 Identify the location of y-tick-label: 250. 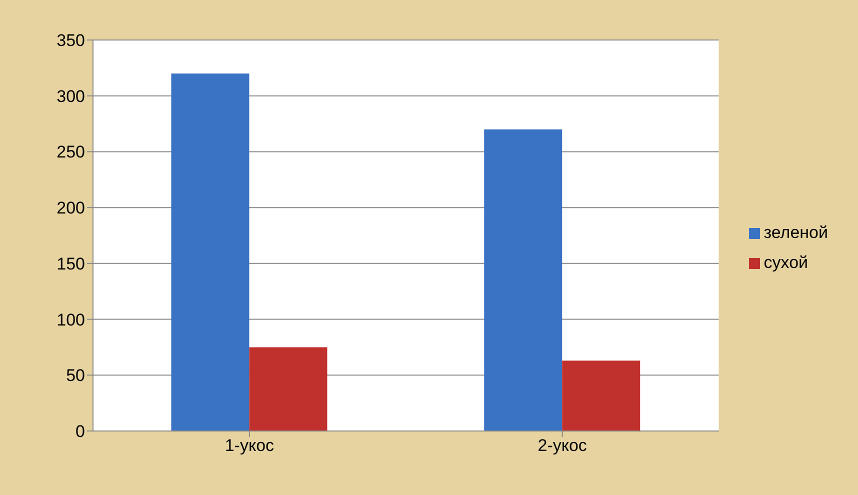
(70, 152).